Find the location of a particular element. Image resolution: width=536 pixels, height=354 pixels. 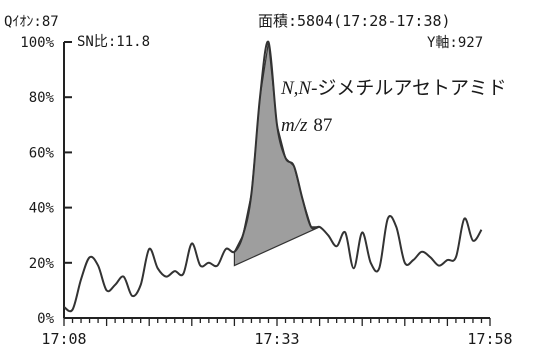

compound-suffix: -ジメチルアセトアミド is located at coordinates (409, 88).